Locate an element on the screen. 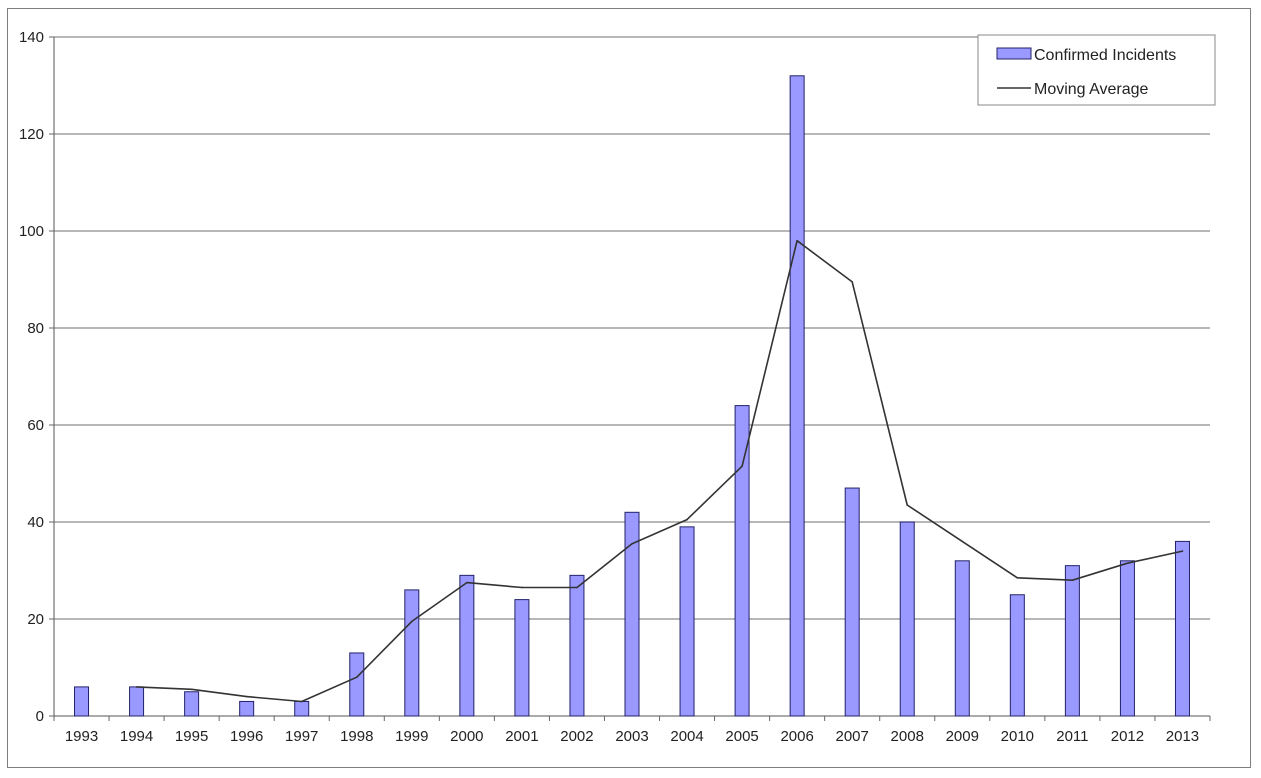 The height and width of the screenshot is (778, 1261). moving-average-point-1998 is located at coordinates (356, 677).